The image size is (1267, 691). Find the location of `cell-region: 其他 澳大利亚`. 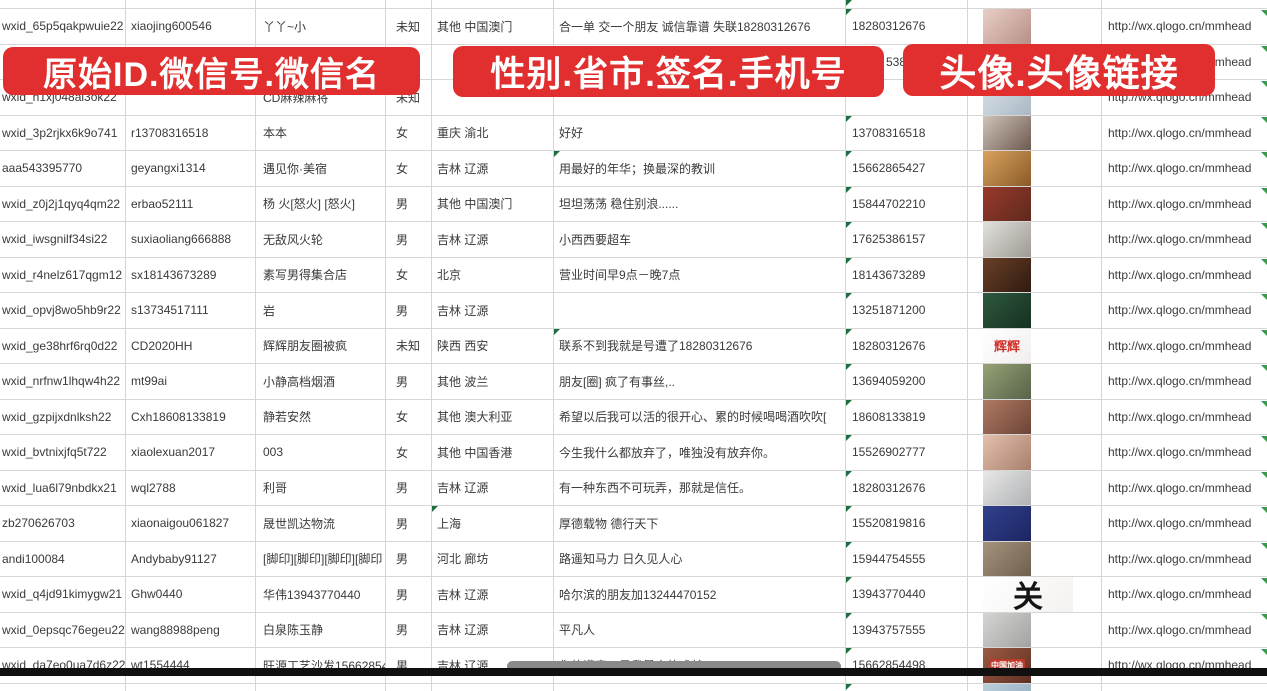

cell-region: 其他 澳大利亚 is located at coordinates (493, 416).